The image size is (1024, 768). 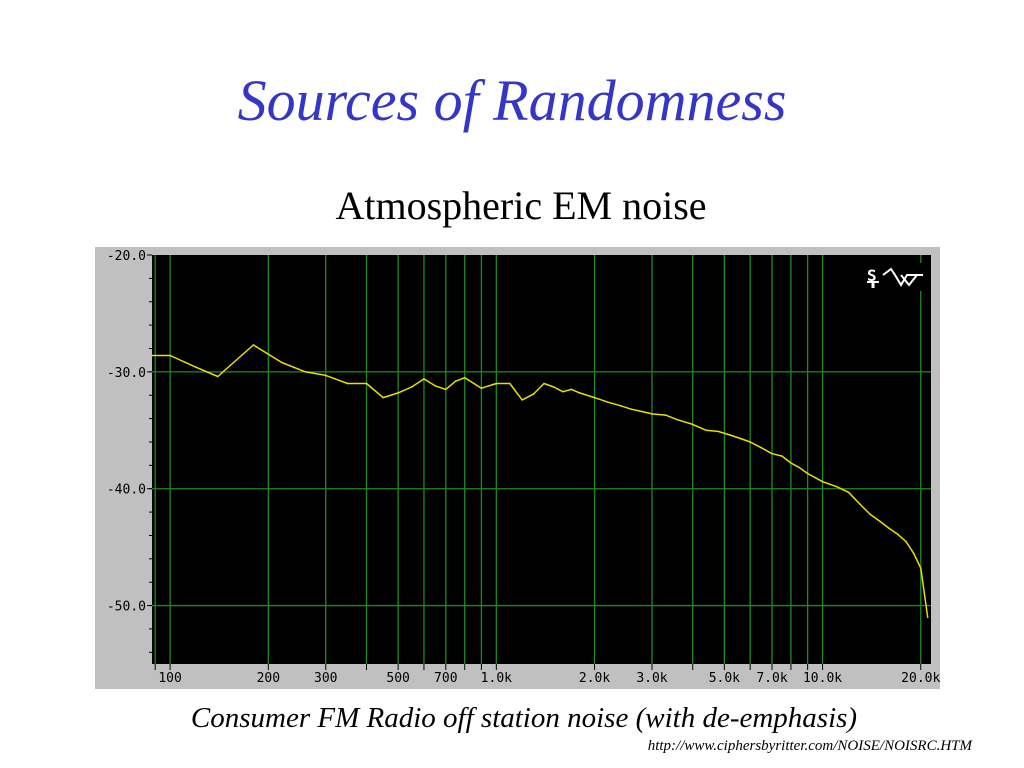 I want to click on y-tick-label: -30.0, so click(x=126, y=373).